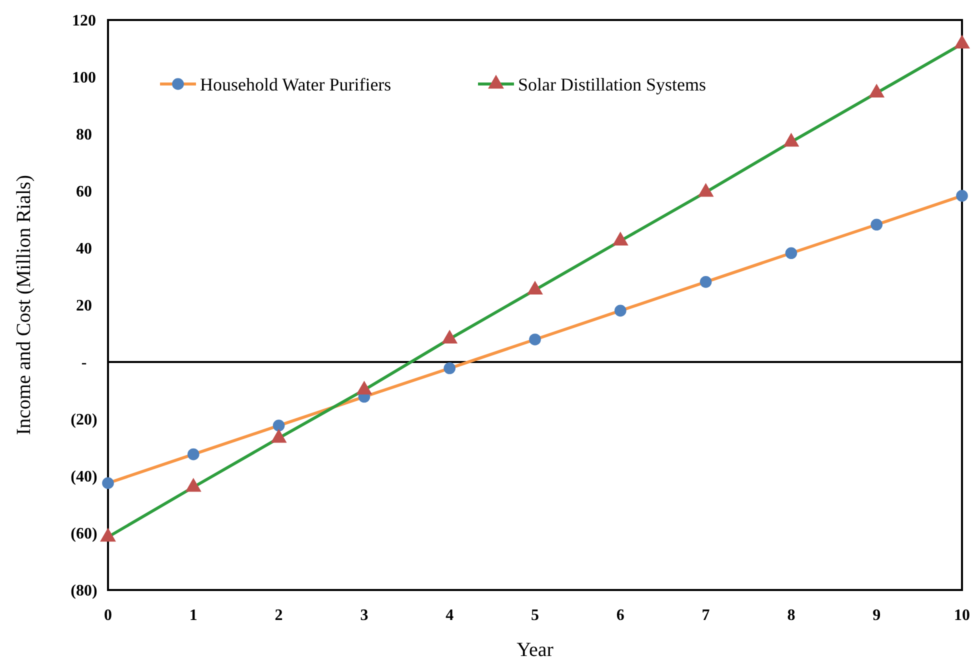 The width and height of the screenshot is (975, 662). Describe the element at coordinates (450, 615) in the screenshot. I see `x-tick-label: 4` at that location.